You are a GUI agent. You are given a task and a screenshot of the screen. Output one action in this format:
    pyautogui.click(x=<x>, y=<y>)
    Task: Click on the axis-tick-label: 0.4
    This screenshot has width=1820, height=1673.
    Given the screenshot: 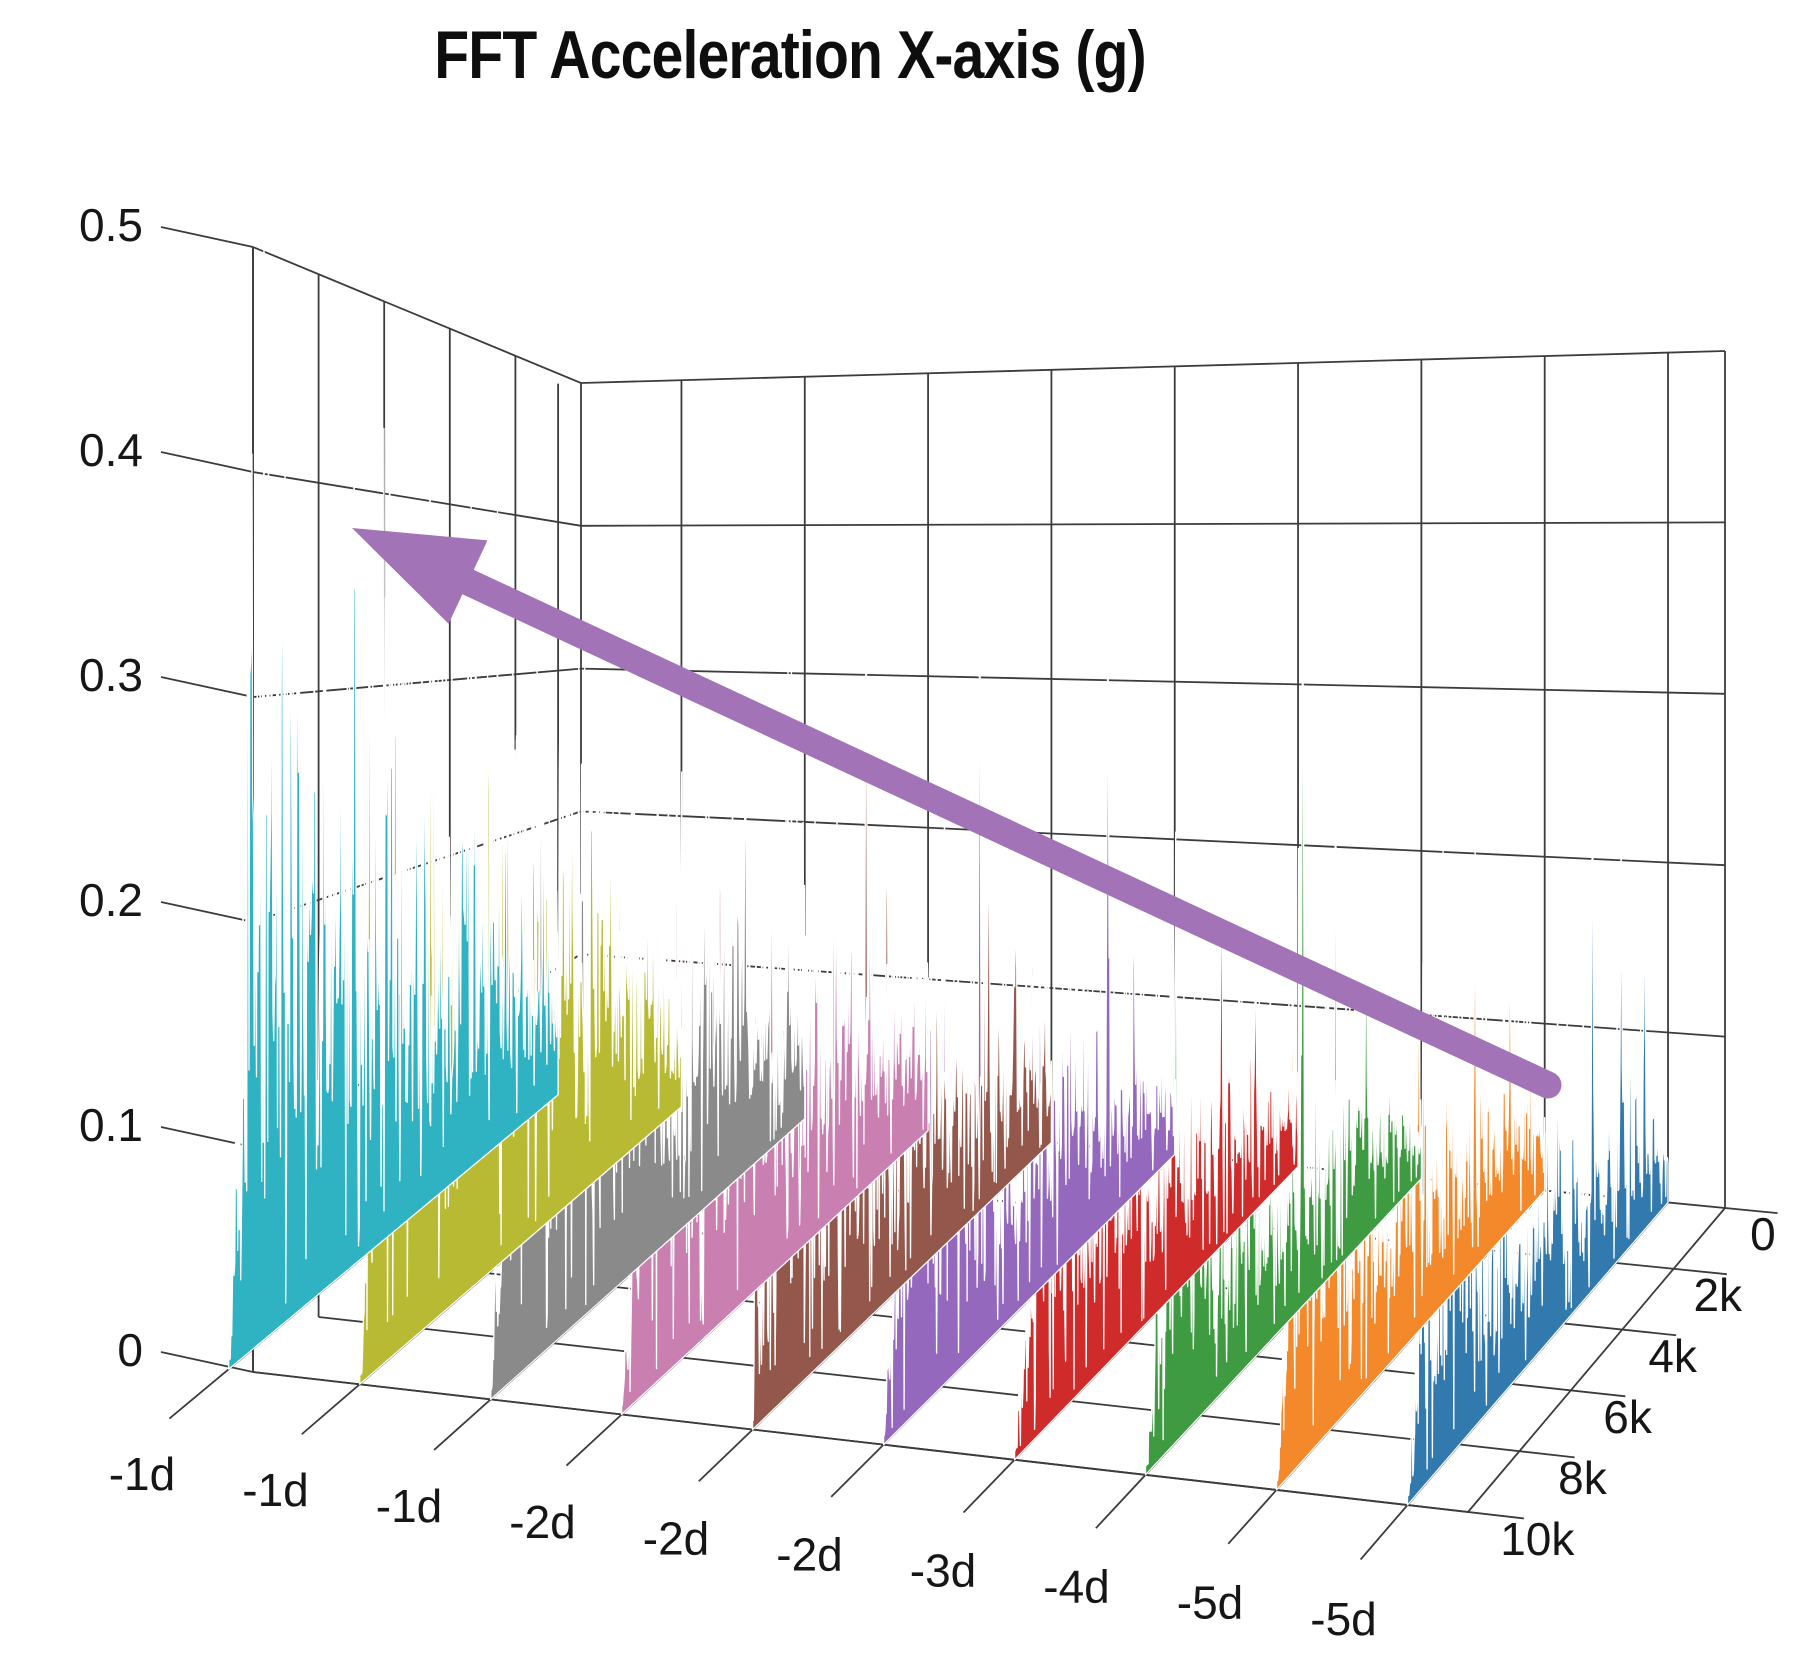 What is the action you would take?
    pyautogui.click(x=111, y=450)
    